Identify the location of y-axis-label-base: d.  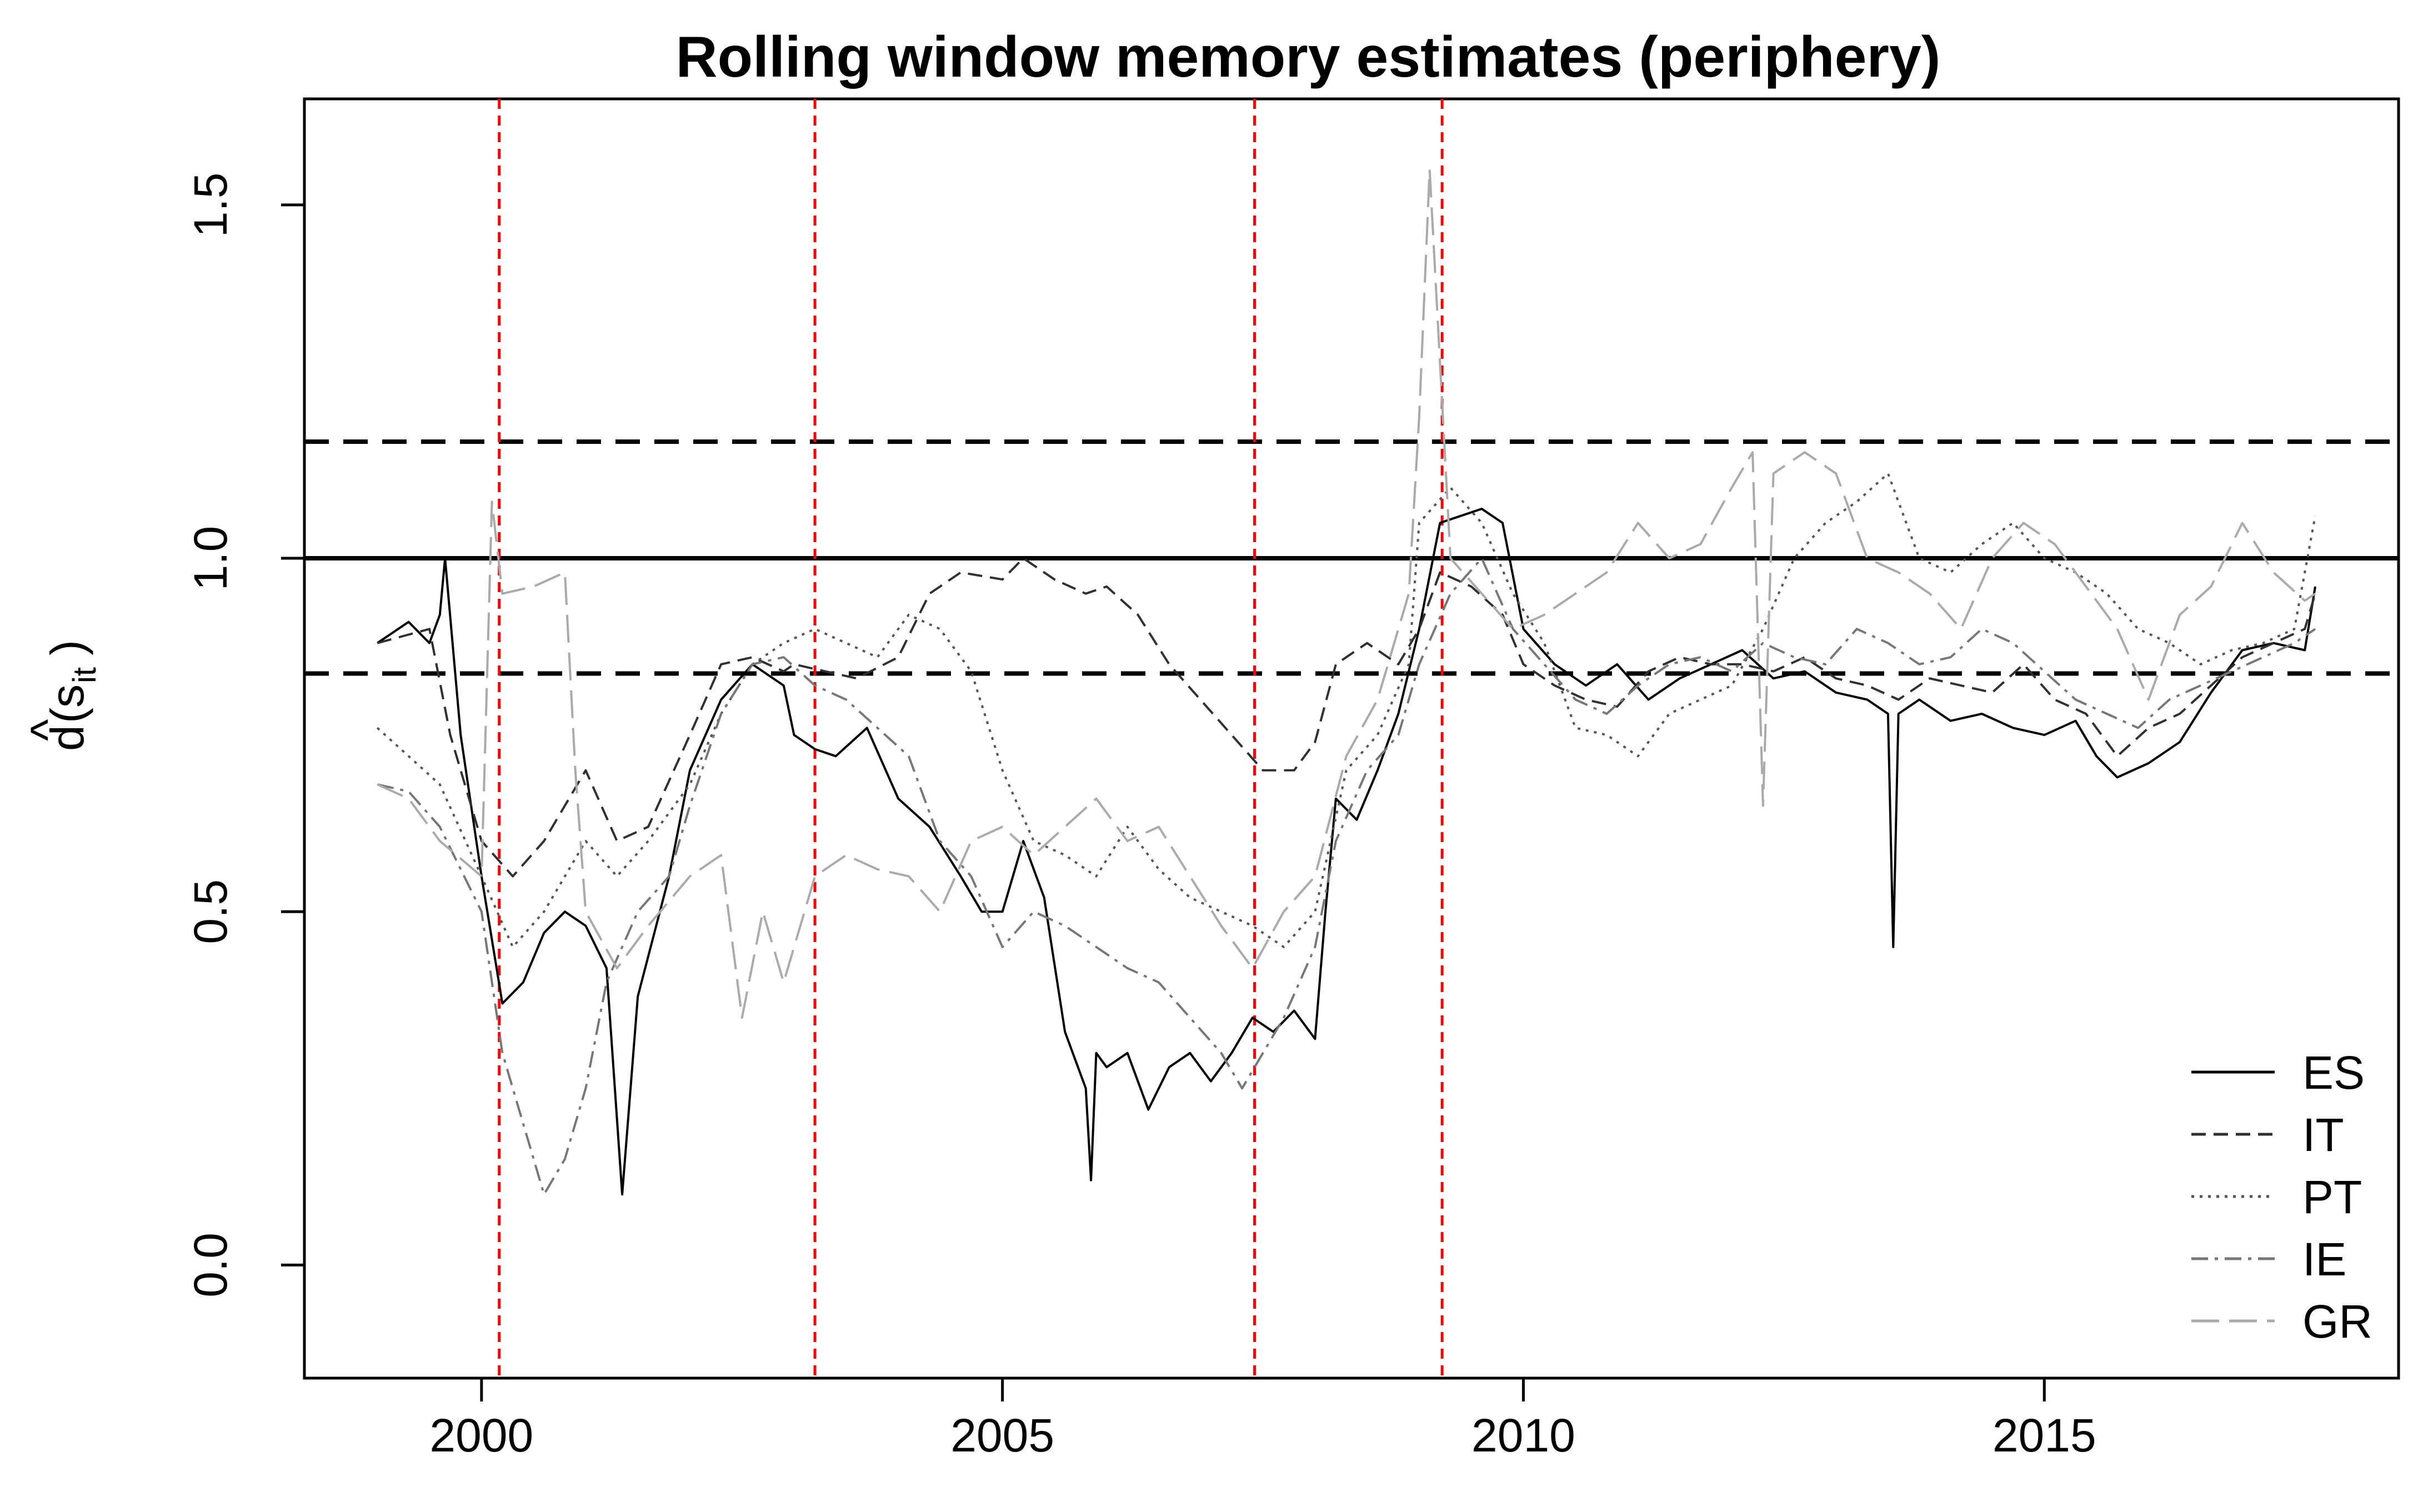
(67, 738).